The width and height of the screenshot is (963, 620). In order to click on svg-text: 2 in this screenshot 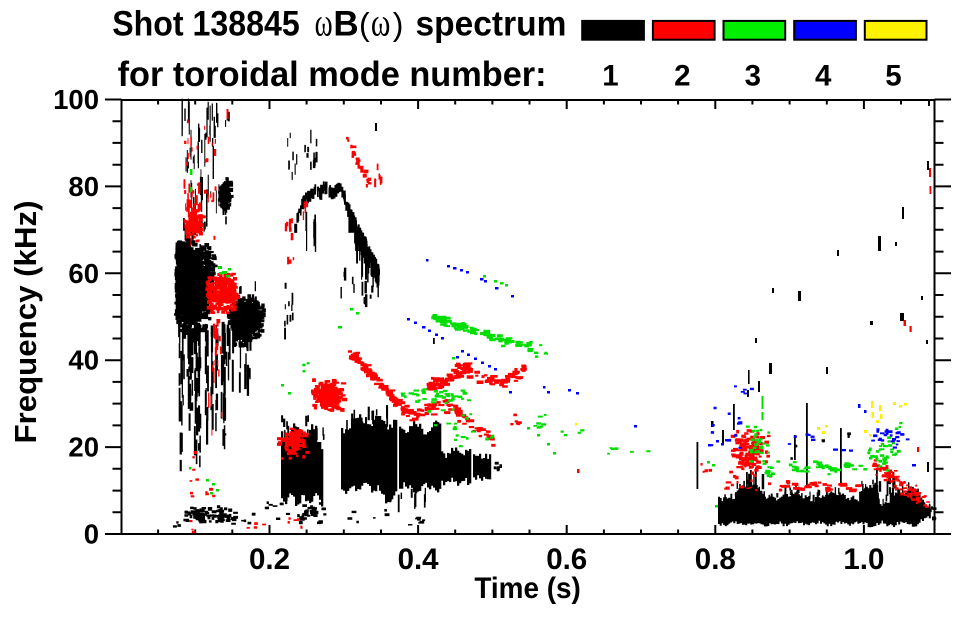, I will do `click(682, 75)`.